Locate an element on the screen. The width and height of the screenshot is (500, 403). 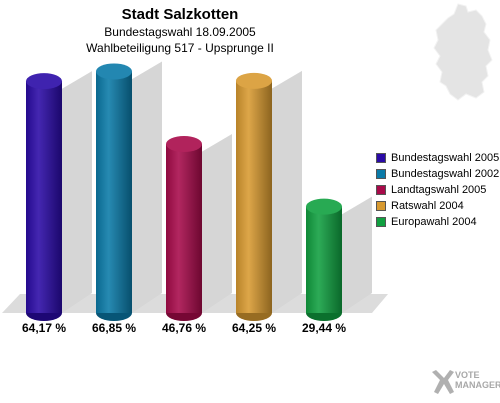
legend-label: Bundestagswahl 2002 is located at coordinates (445, 174).